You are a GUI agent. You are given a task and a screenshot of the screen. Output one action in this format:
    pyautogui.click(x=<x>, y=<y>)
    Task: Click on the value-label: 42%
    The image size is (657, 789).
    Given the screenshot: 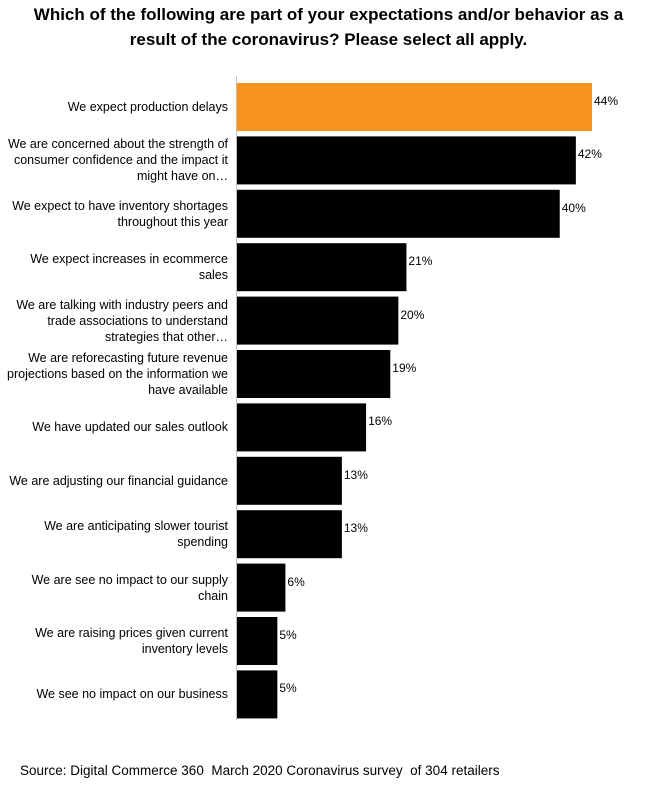 What is the action you would take?
    pyautogui.click(x=589, y=154)
    